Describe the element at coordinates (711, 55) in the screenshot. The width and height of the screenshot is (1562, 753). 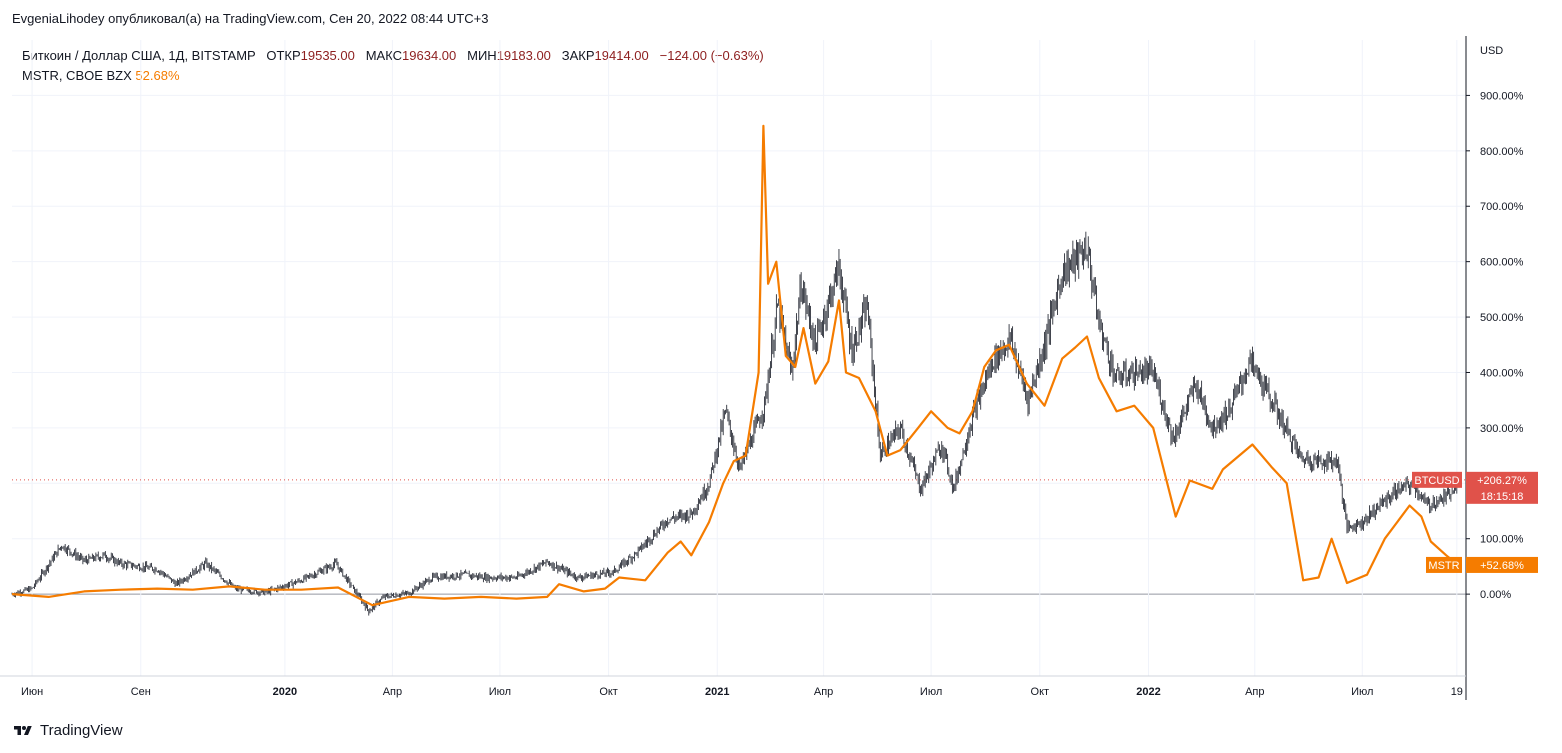
I see `legend-change-value: −124.00 (−0.63%)` at that location.